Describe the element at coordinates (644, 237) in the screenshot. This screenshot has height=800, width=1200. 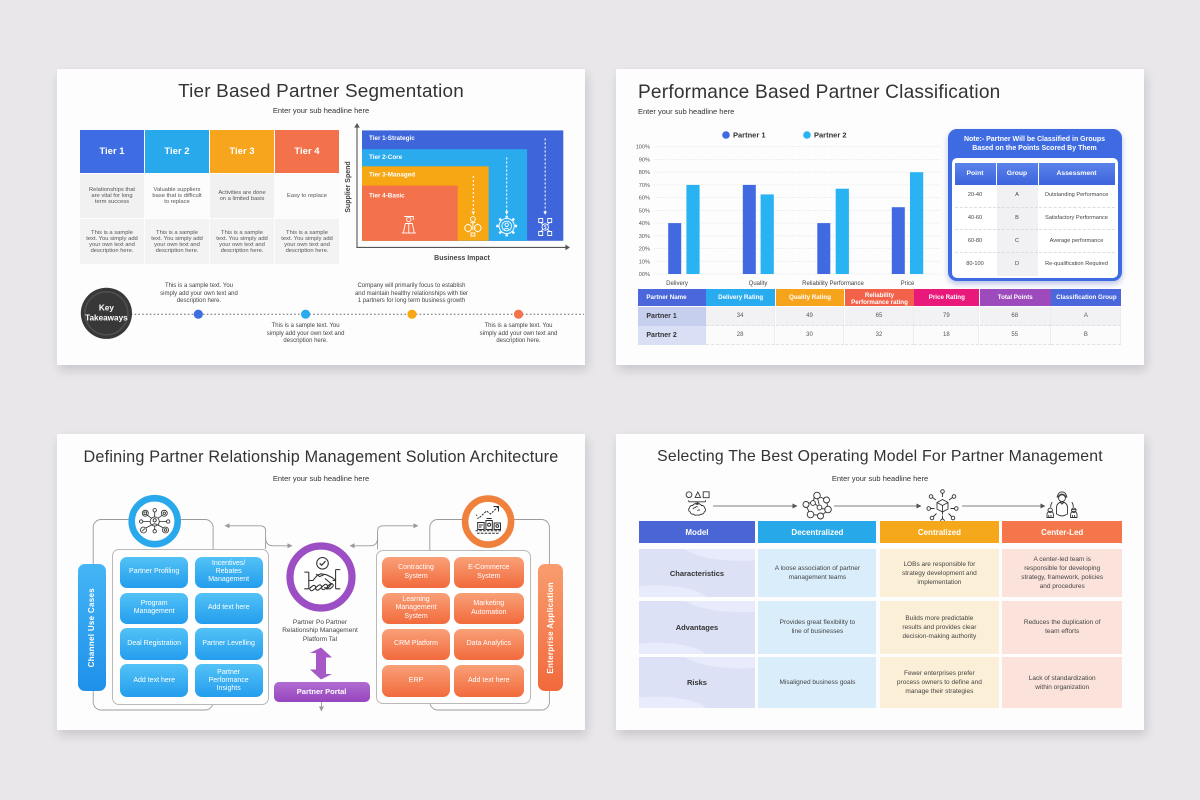
I see `svg-text: 30%` at that location.